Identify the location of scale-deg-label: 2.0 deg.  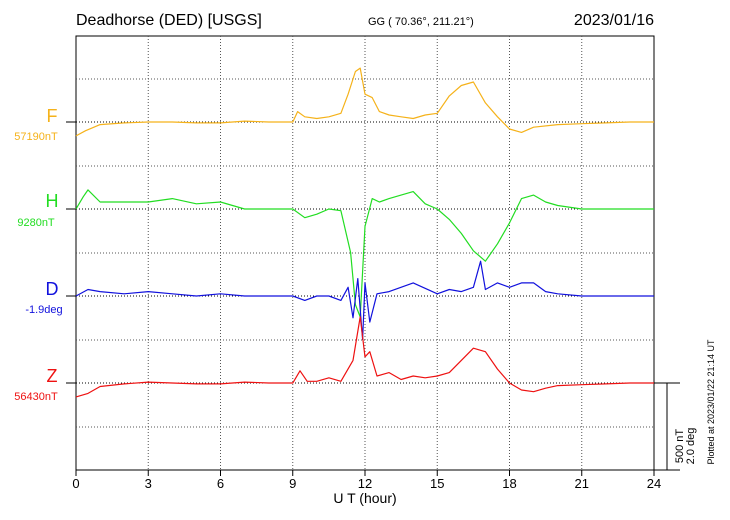
(691, 446).